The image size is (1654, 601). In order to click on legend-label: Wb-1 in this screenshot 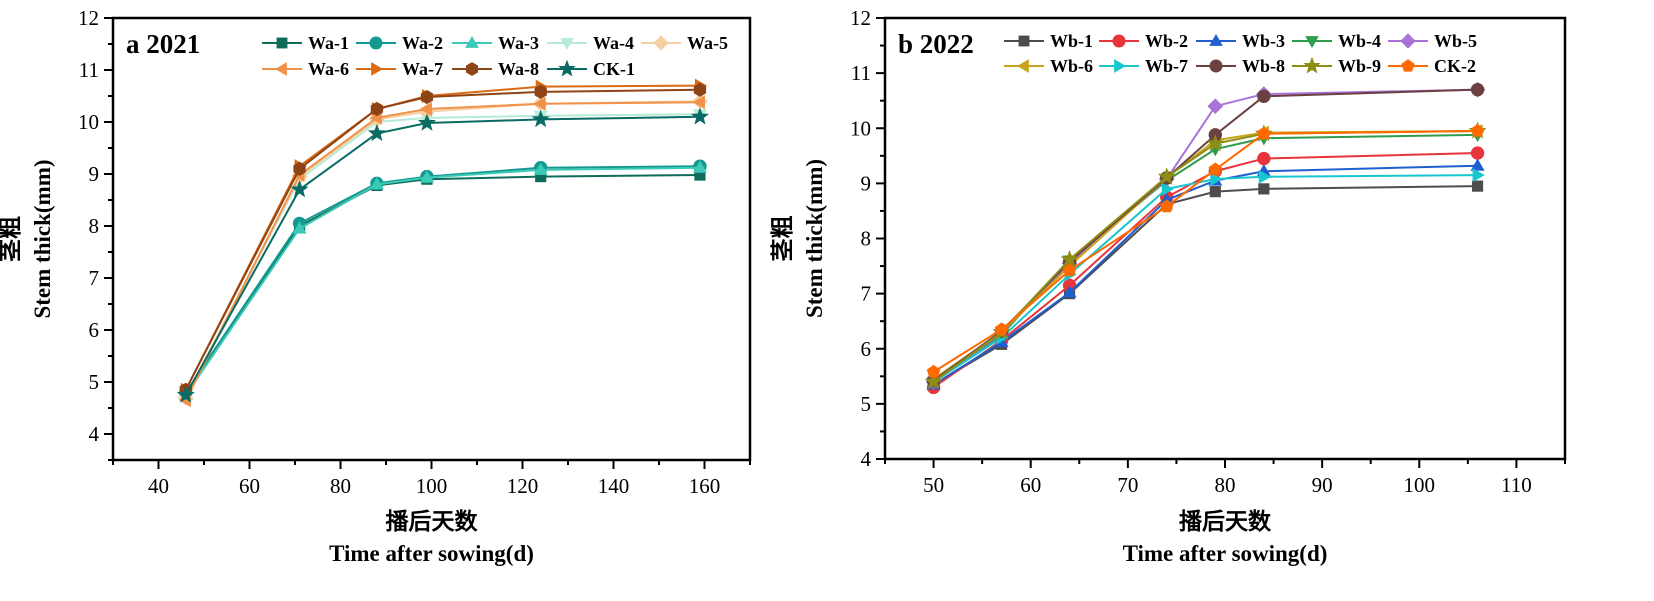, I will do `click(1071, 41)`.